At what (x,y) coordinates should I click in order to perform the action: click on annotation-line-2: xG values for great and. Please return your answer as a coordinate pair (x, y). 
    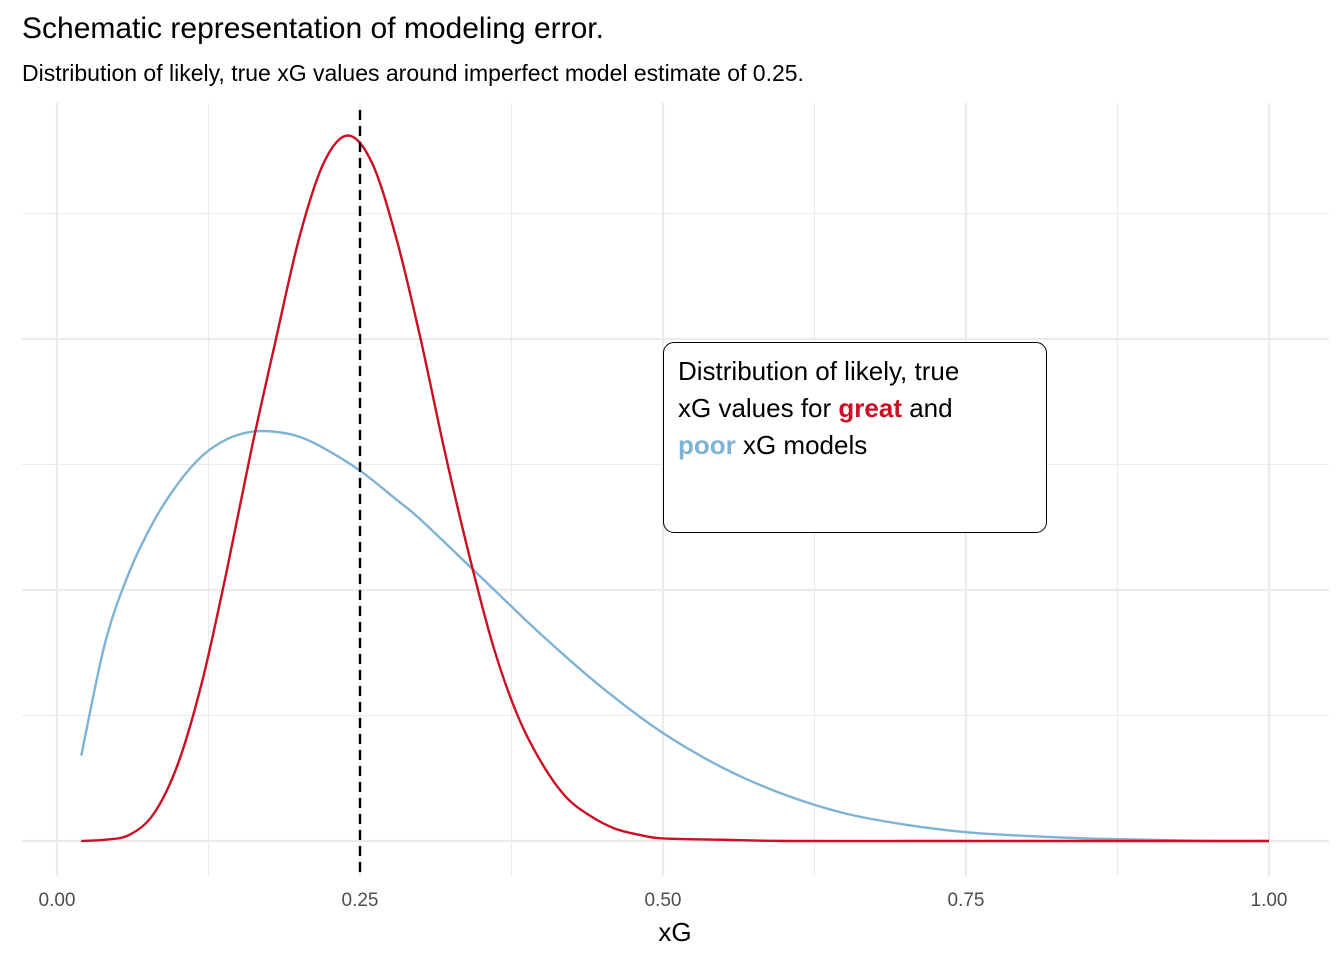
    Looking at the image, I should click on (855, 408).